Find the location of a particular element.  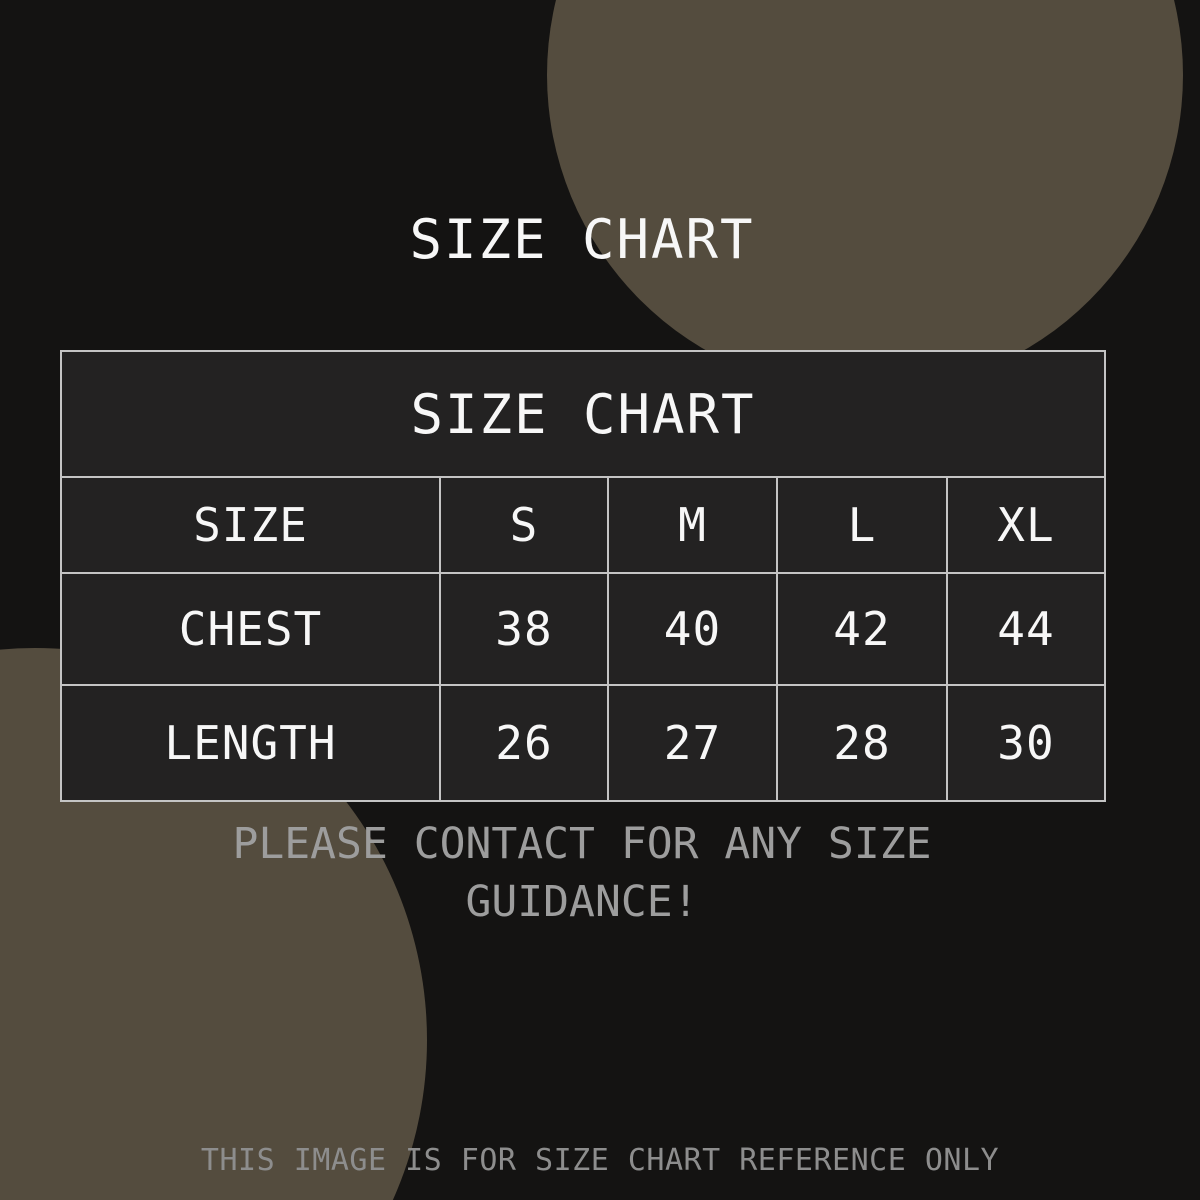

column-header-xl: XL is located at coordinates (1026, 525).